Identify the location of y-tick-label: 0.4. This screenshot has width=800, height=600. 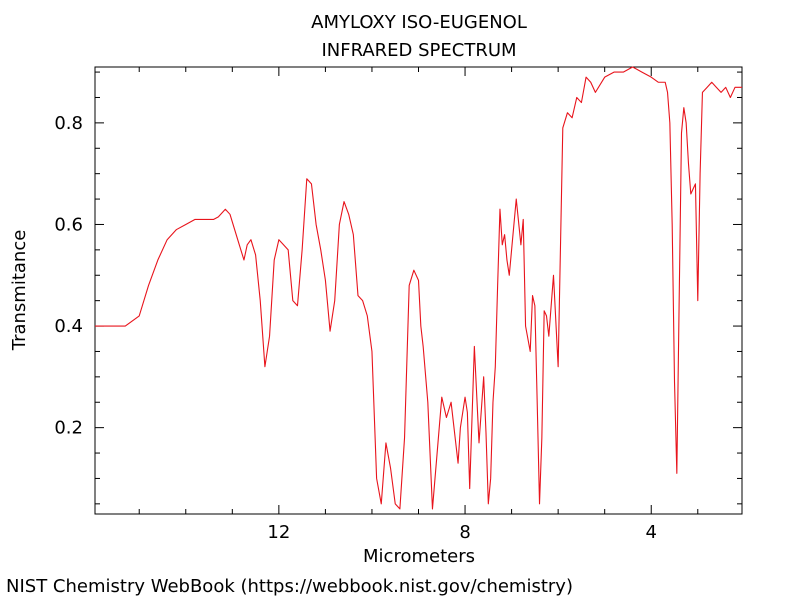
(68, 326).